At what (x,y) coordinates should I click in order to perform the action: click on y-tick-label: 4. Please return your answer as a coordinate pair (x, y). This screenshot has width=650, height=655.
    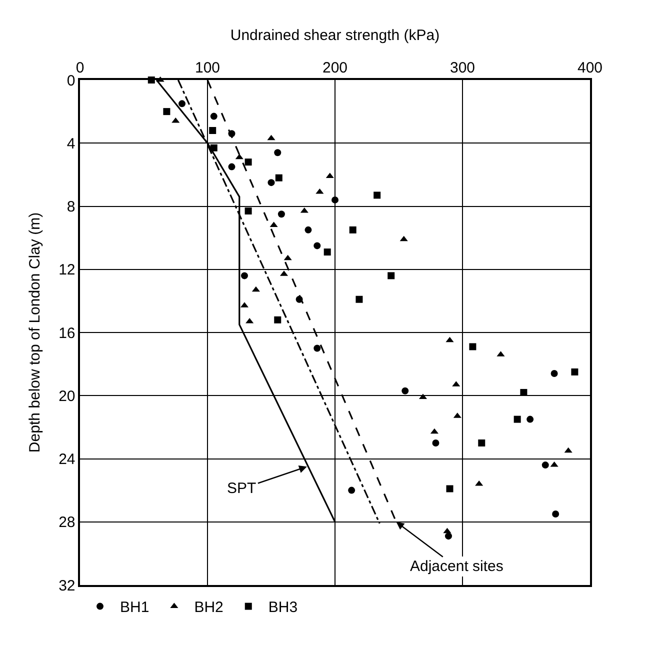
    Looking at the image, I should click on (71, 143).